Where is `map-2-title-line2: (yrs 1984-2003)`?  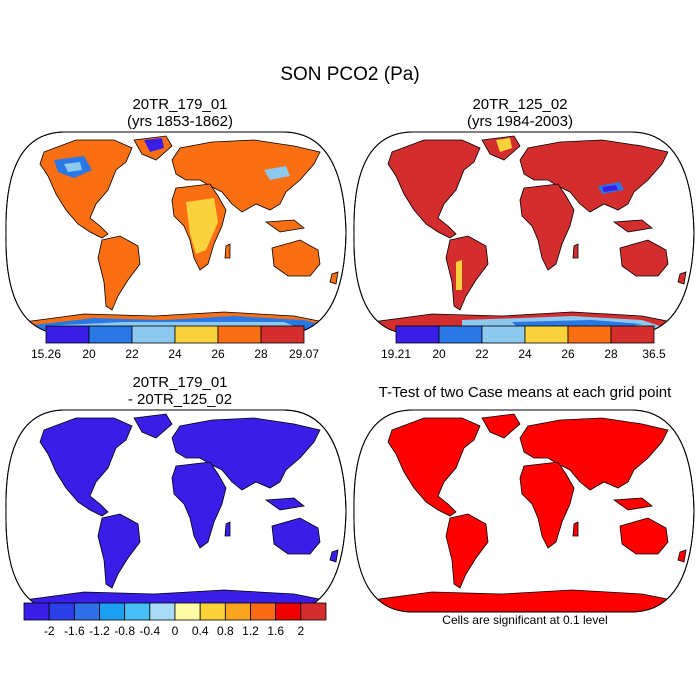
map-2-title-line2: (yrs 1984-2003) is located at coordinates (520, 121).